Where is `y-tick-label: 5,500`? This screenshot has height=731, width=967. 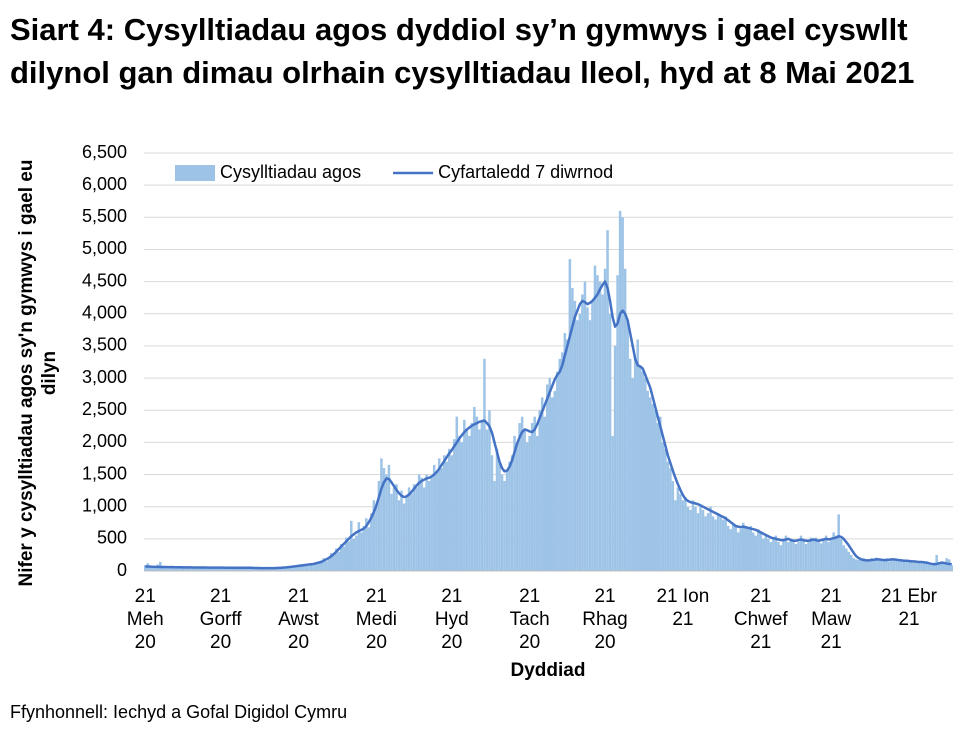 y-tick-label: 5,500 is located at coordinates (104, 216).